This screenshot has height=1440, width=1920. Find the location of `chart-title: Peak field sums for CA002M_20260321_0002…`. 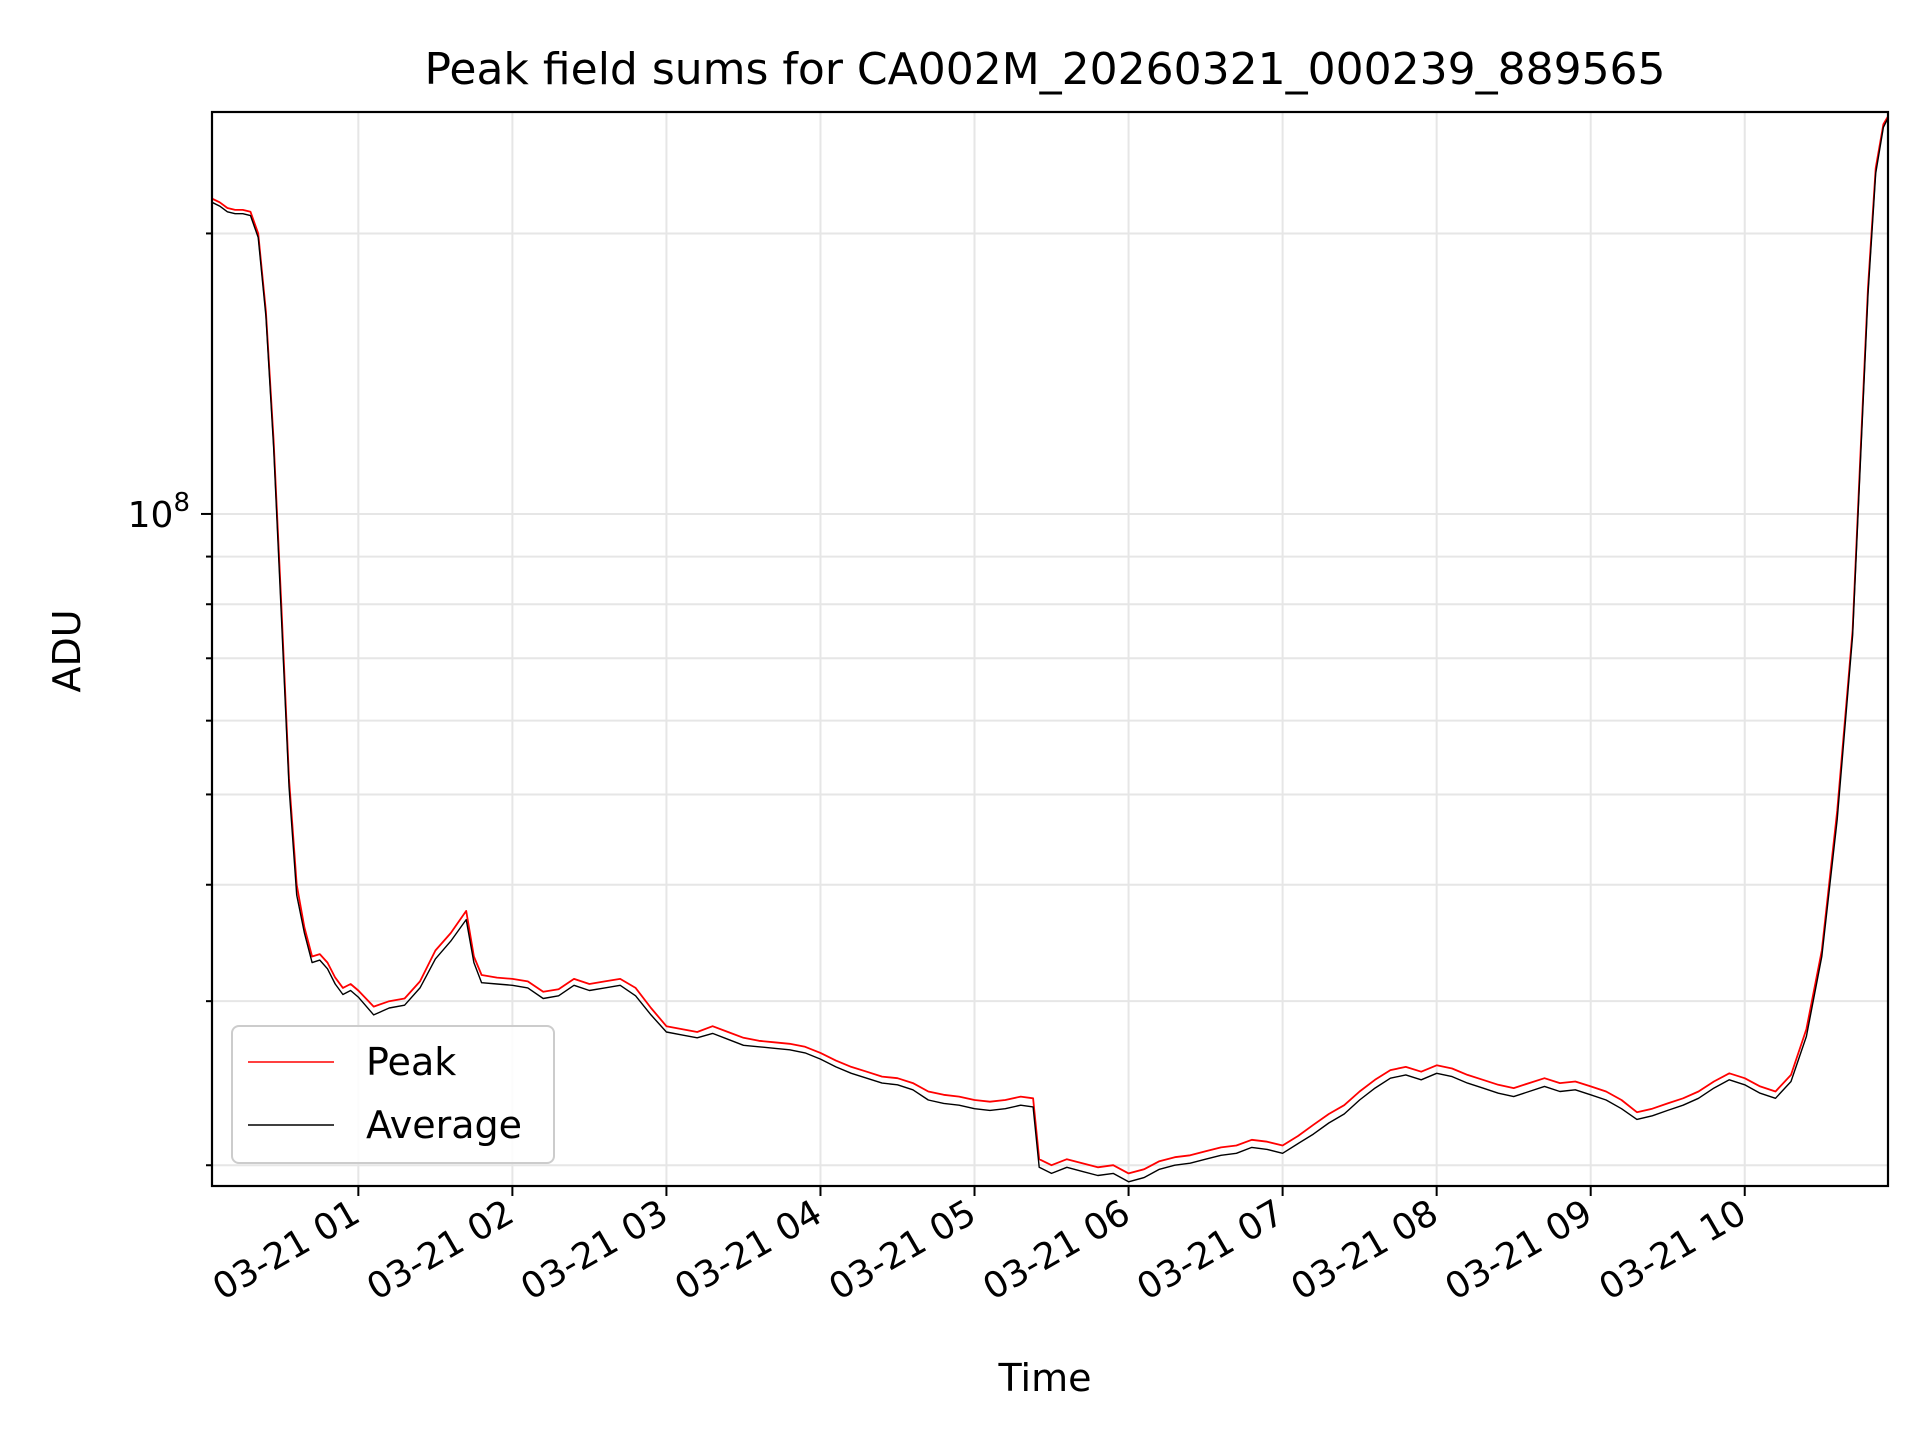

chart-title: Peak field sums for CA002M_20260321_0002… is located at coordinates (1044, 69).